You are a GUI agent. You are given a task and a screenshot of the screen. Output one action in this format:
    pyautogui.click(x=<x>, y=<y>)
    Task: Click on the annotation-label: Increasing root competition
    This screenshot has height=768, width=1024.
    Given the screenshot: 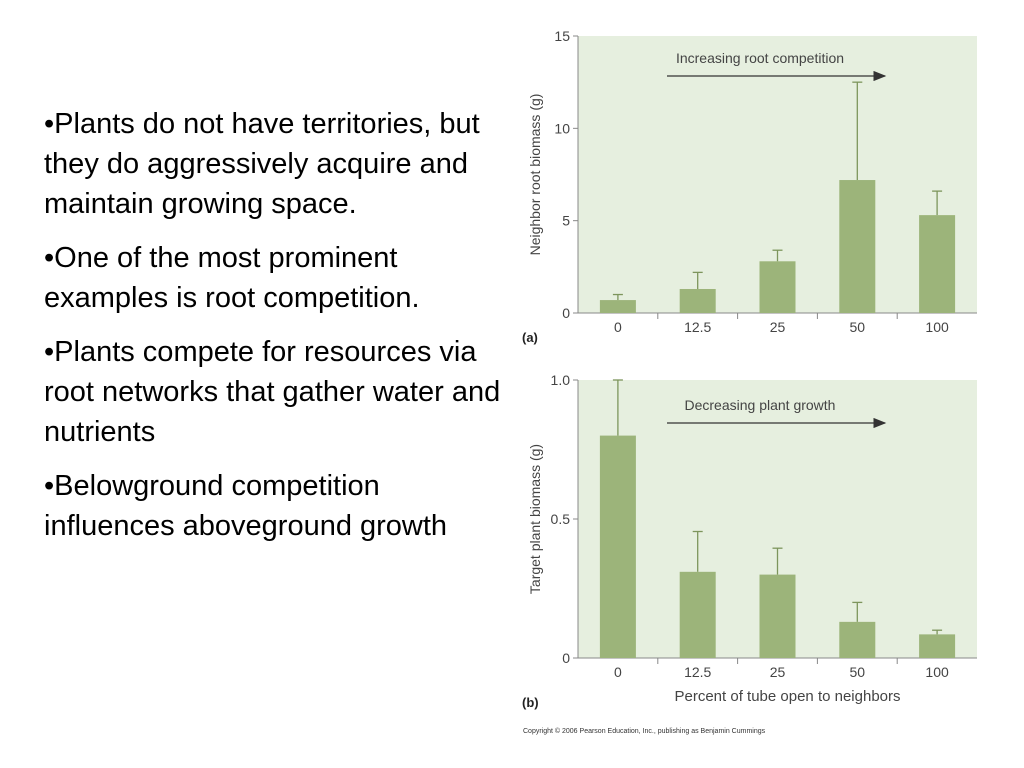 What is the action you would take?
    pyautogui.click(x=760, y=58)
    